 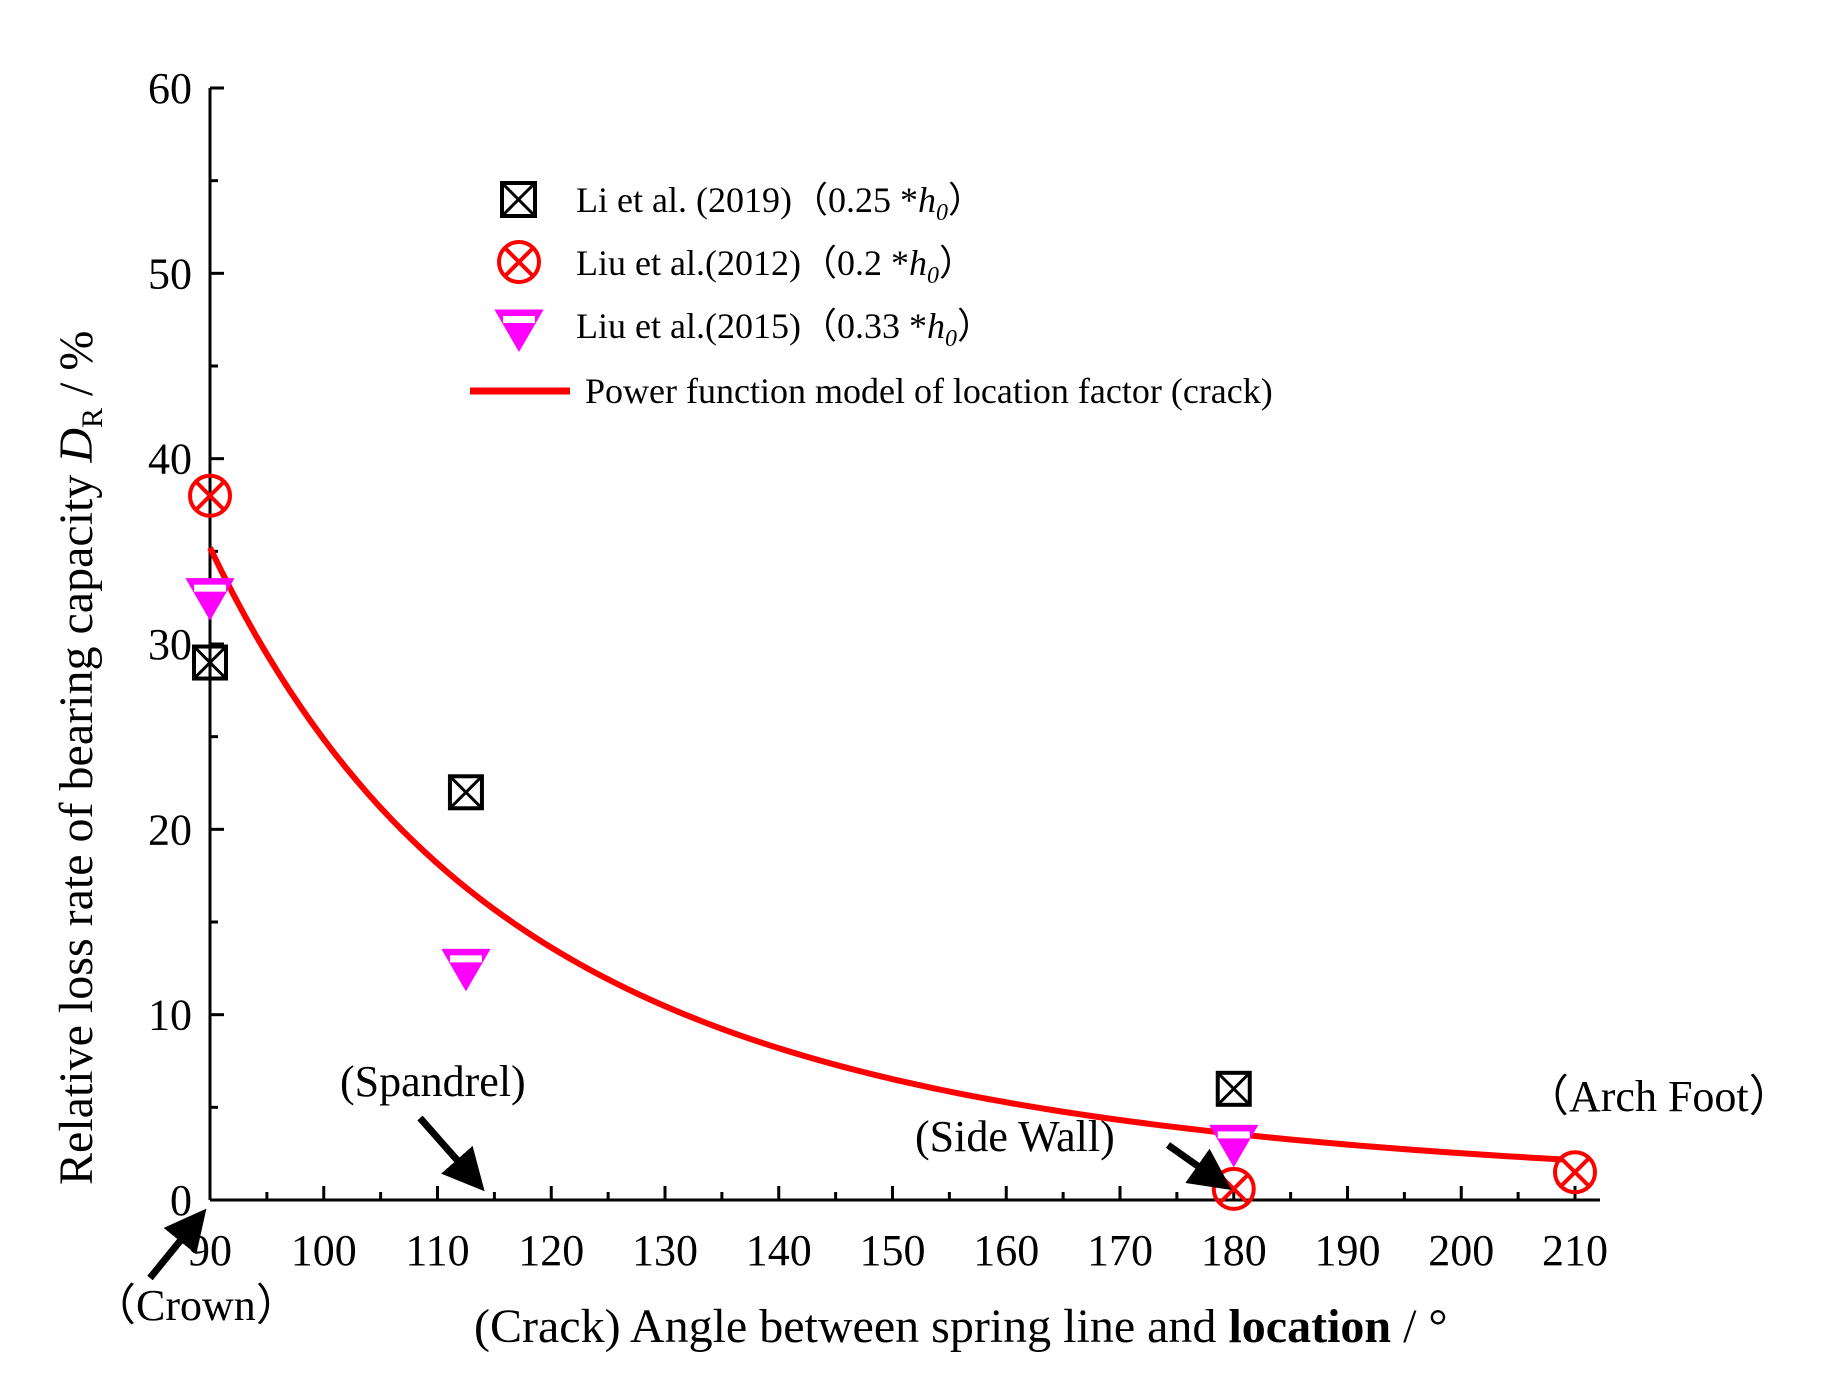 What do you see at coordinates (780, 203) in the screenshot?
I see `legend-label-li-2019: Li et al. (2019)（0.25 *h0）` at bounding box center [780, 203].